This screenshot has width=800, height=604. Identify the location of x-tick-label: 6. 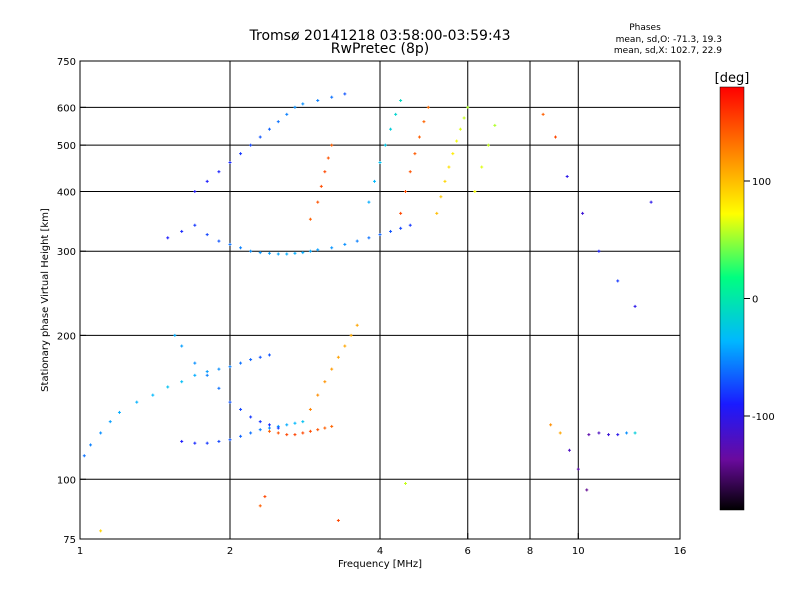
(468, 551).